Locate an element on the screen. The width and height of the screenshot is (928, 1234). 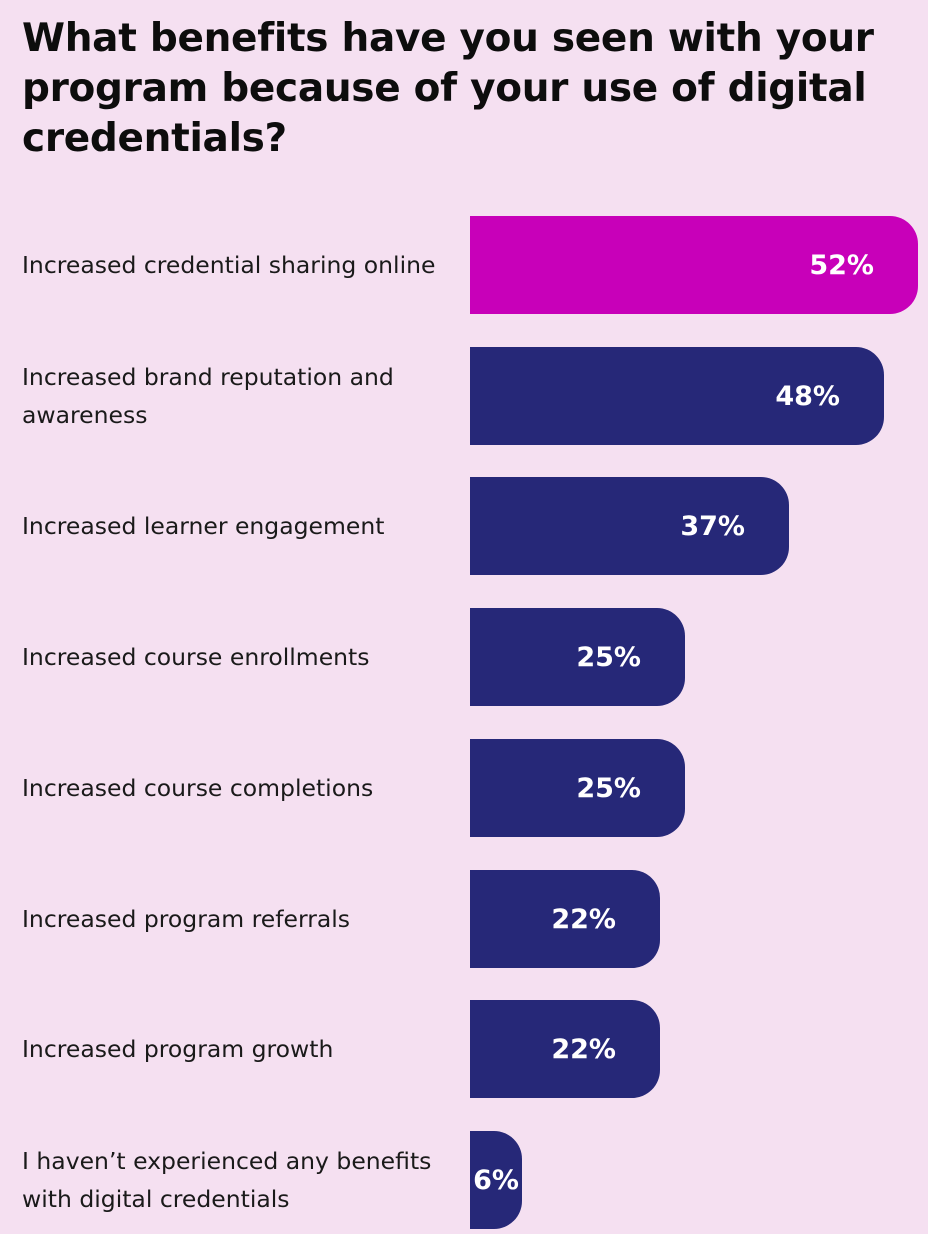
bar-row: Increased credential sharing online 52% is located at coordinates (464, 265).